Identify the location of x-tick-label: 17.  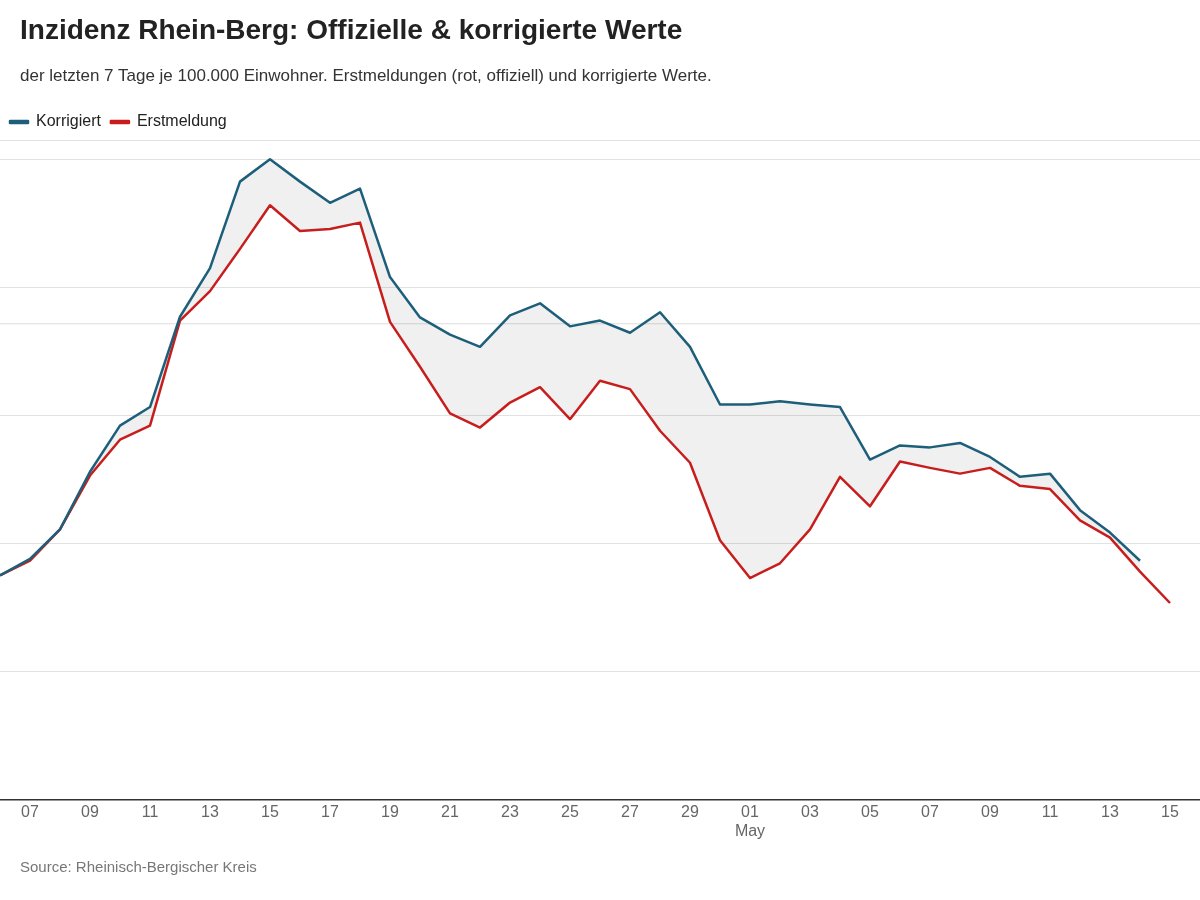
(330, 811).